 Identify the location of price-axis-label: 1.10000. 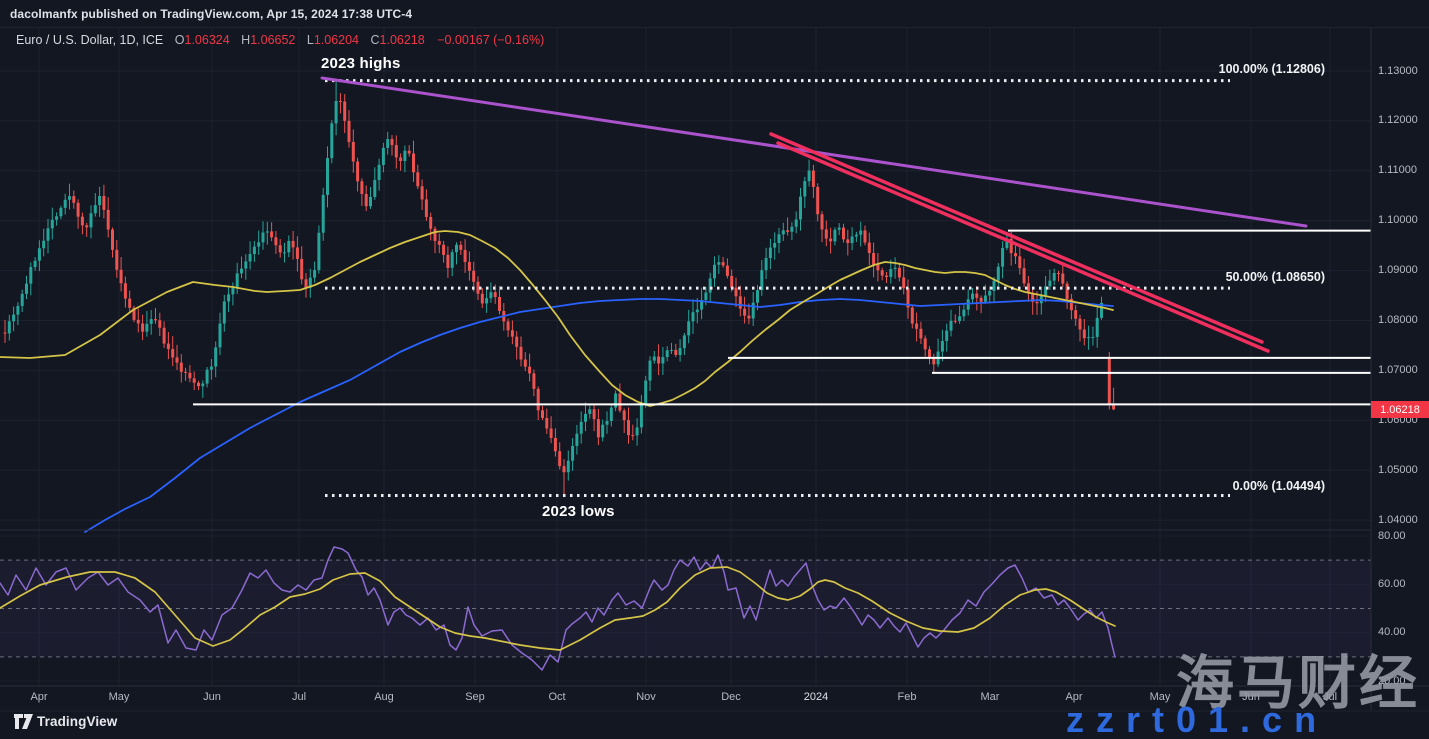
(1398, 220).